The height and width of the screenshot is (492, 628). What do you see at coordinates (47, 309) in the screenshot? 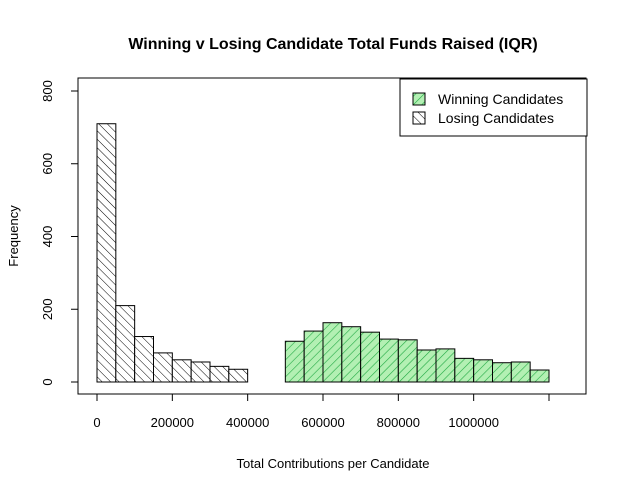
I see `y-tick-label-1: 200` at bounding box center [47, 309].